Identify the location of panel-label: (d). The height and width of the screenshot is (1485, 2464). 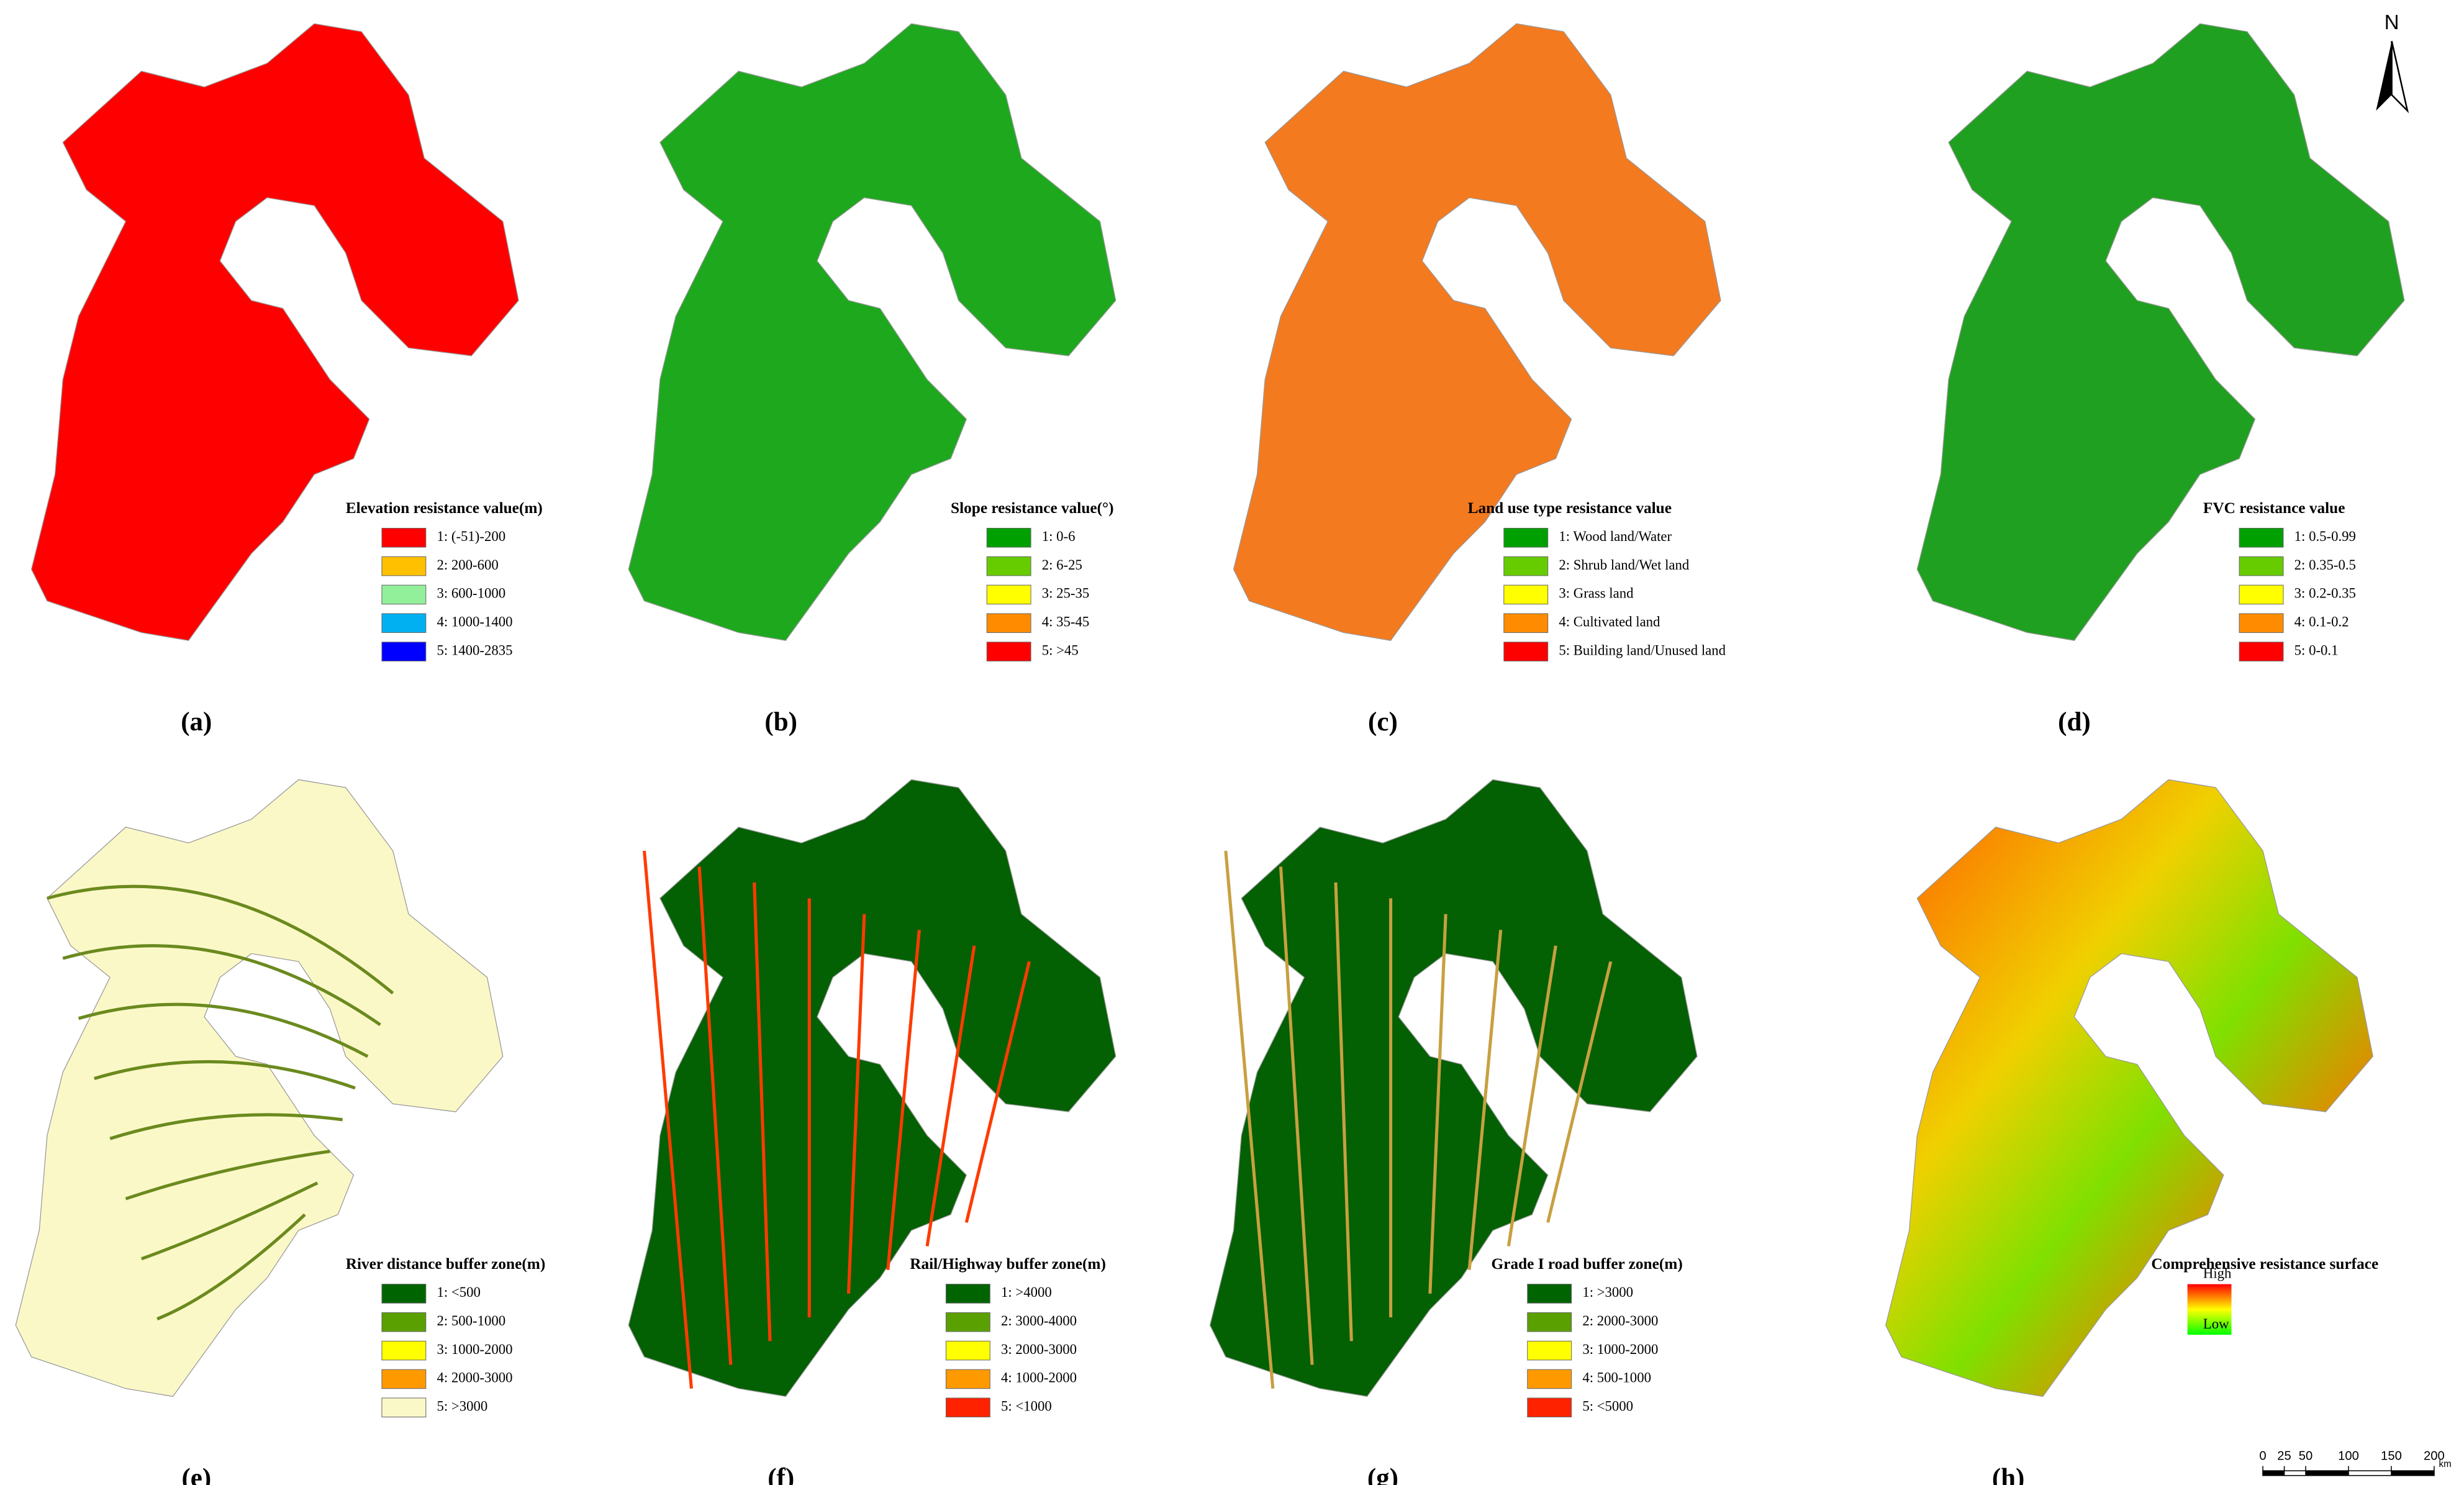
(2074, 722).